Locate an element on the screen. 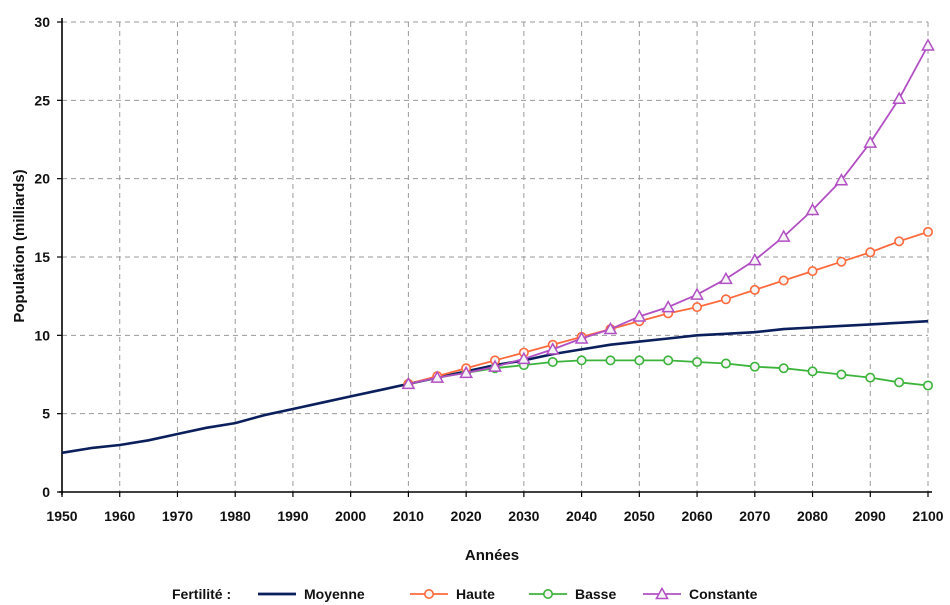  x-tick-label-2070: 2070 is located at coordinates (754, 516).